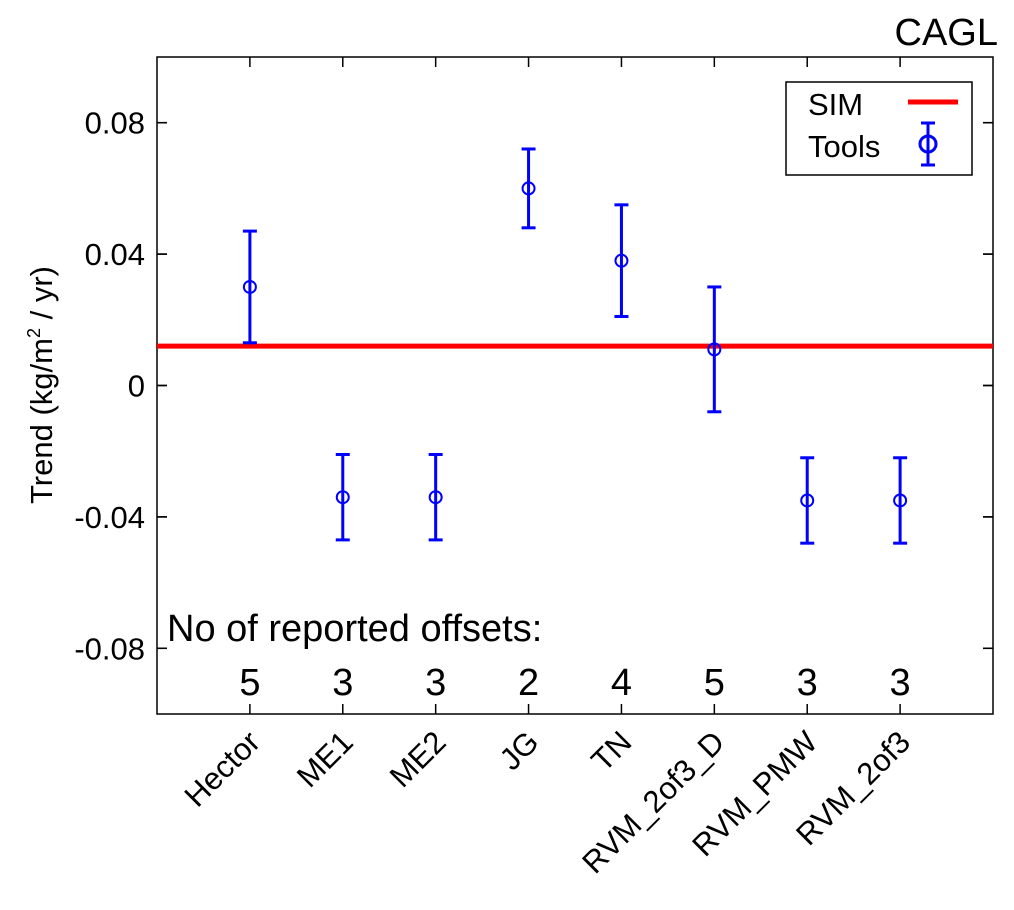 The height and width of the screenshot is (910, 1014). What do you see at coordinates (325, 759) in the screenshot?
I see `x-tick-label: ME1` at bounding box center [325, 759].